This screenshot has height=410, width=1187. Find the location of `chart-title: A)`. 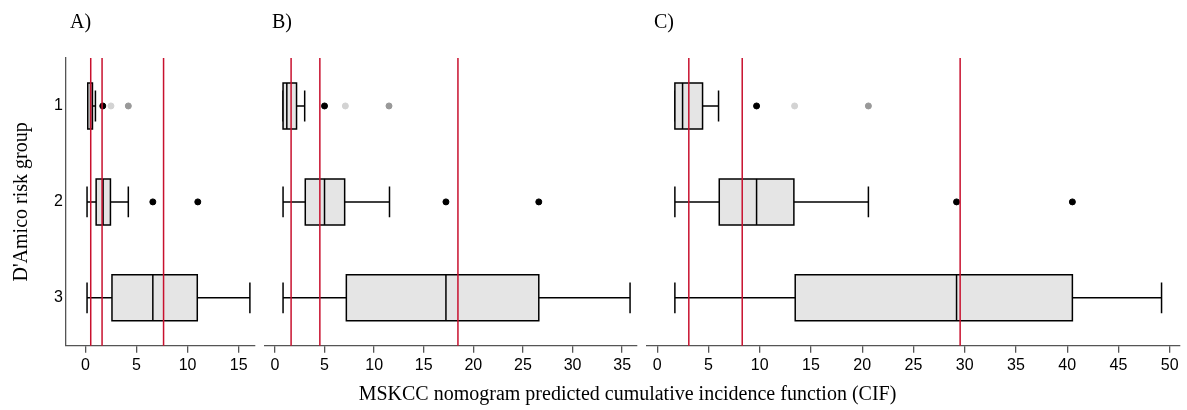

chart-title: A) is located at coordinates (81, 21).